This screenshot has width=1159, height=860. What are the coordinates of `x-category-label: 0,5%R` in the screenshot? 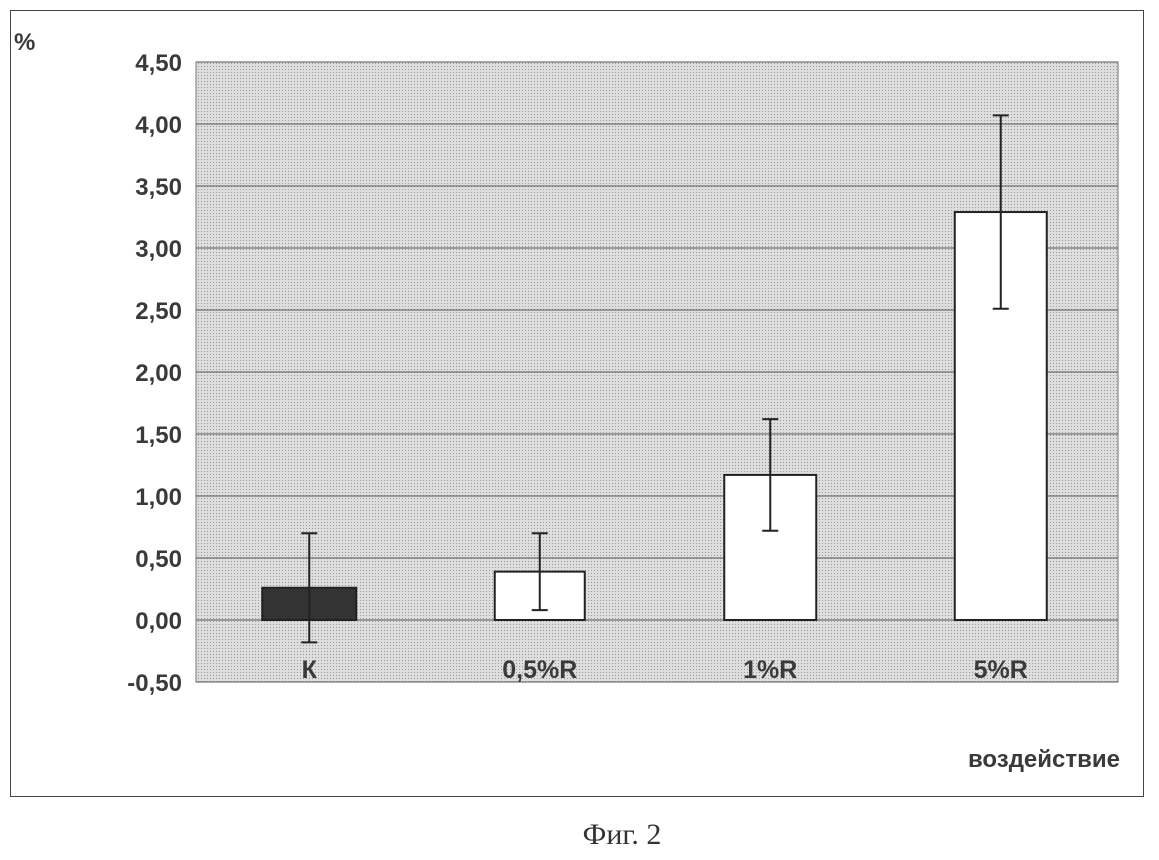 It's located at (539, 670).